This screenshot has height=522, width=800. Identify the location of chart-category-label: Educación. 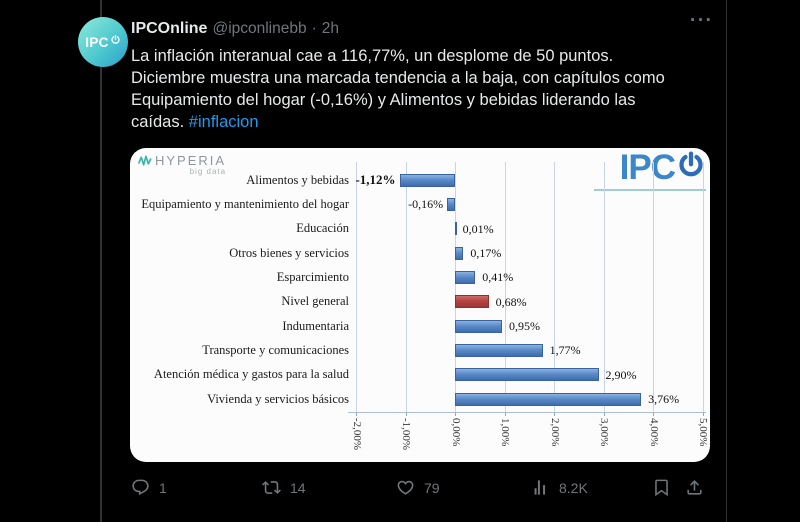
(322, 228).